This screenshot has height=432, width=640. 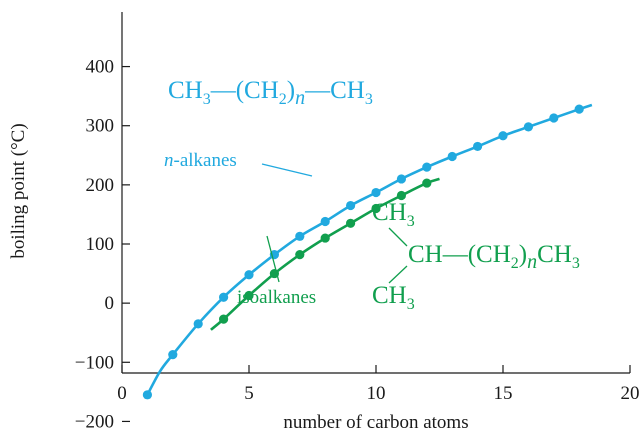 I want to click on isoalkanes-label: isoalkanes, so click(x=276, y=297).